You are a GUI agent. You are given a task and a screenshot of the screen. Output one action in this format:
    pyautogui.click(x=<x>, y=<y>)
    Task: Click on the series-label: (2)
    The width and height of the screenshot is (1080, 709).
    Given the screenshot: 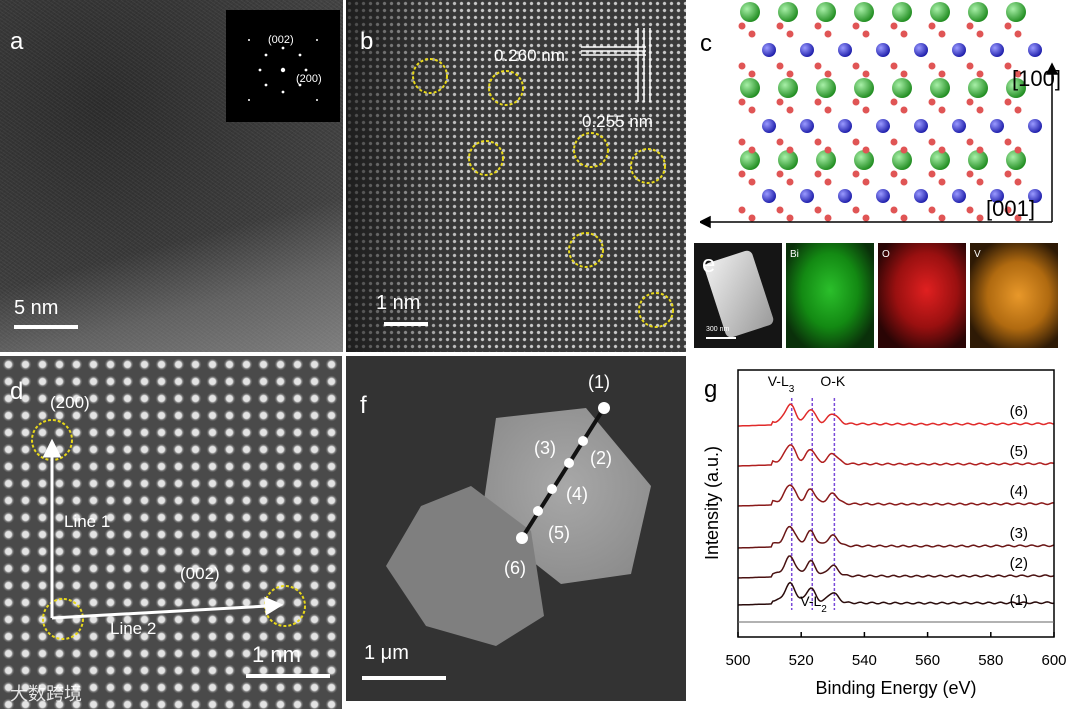 What is the action you would take?
    pyautogui.click(x=1019, y=563)
    